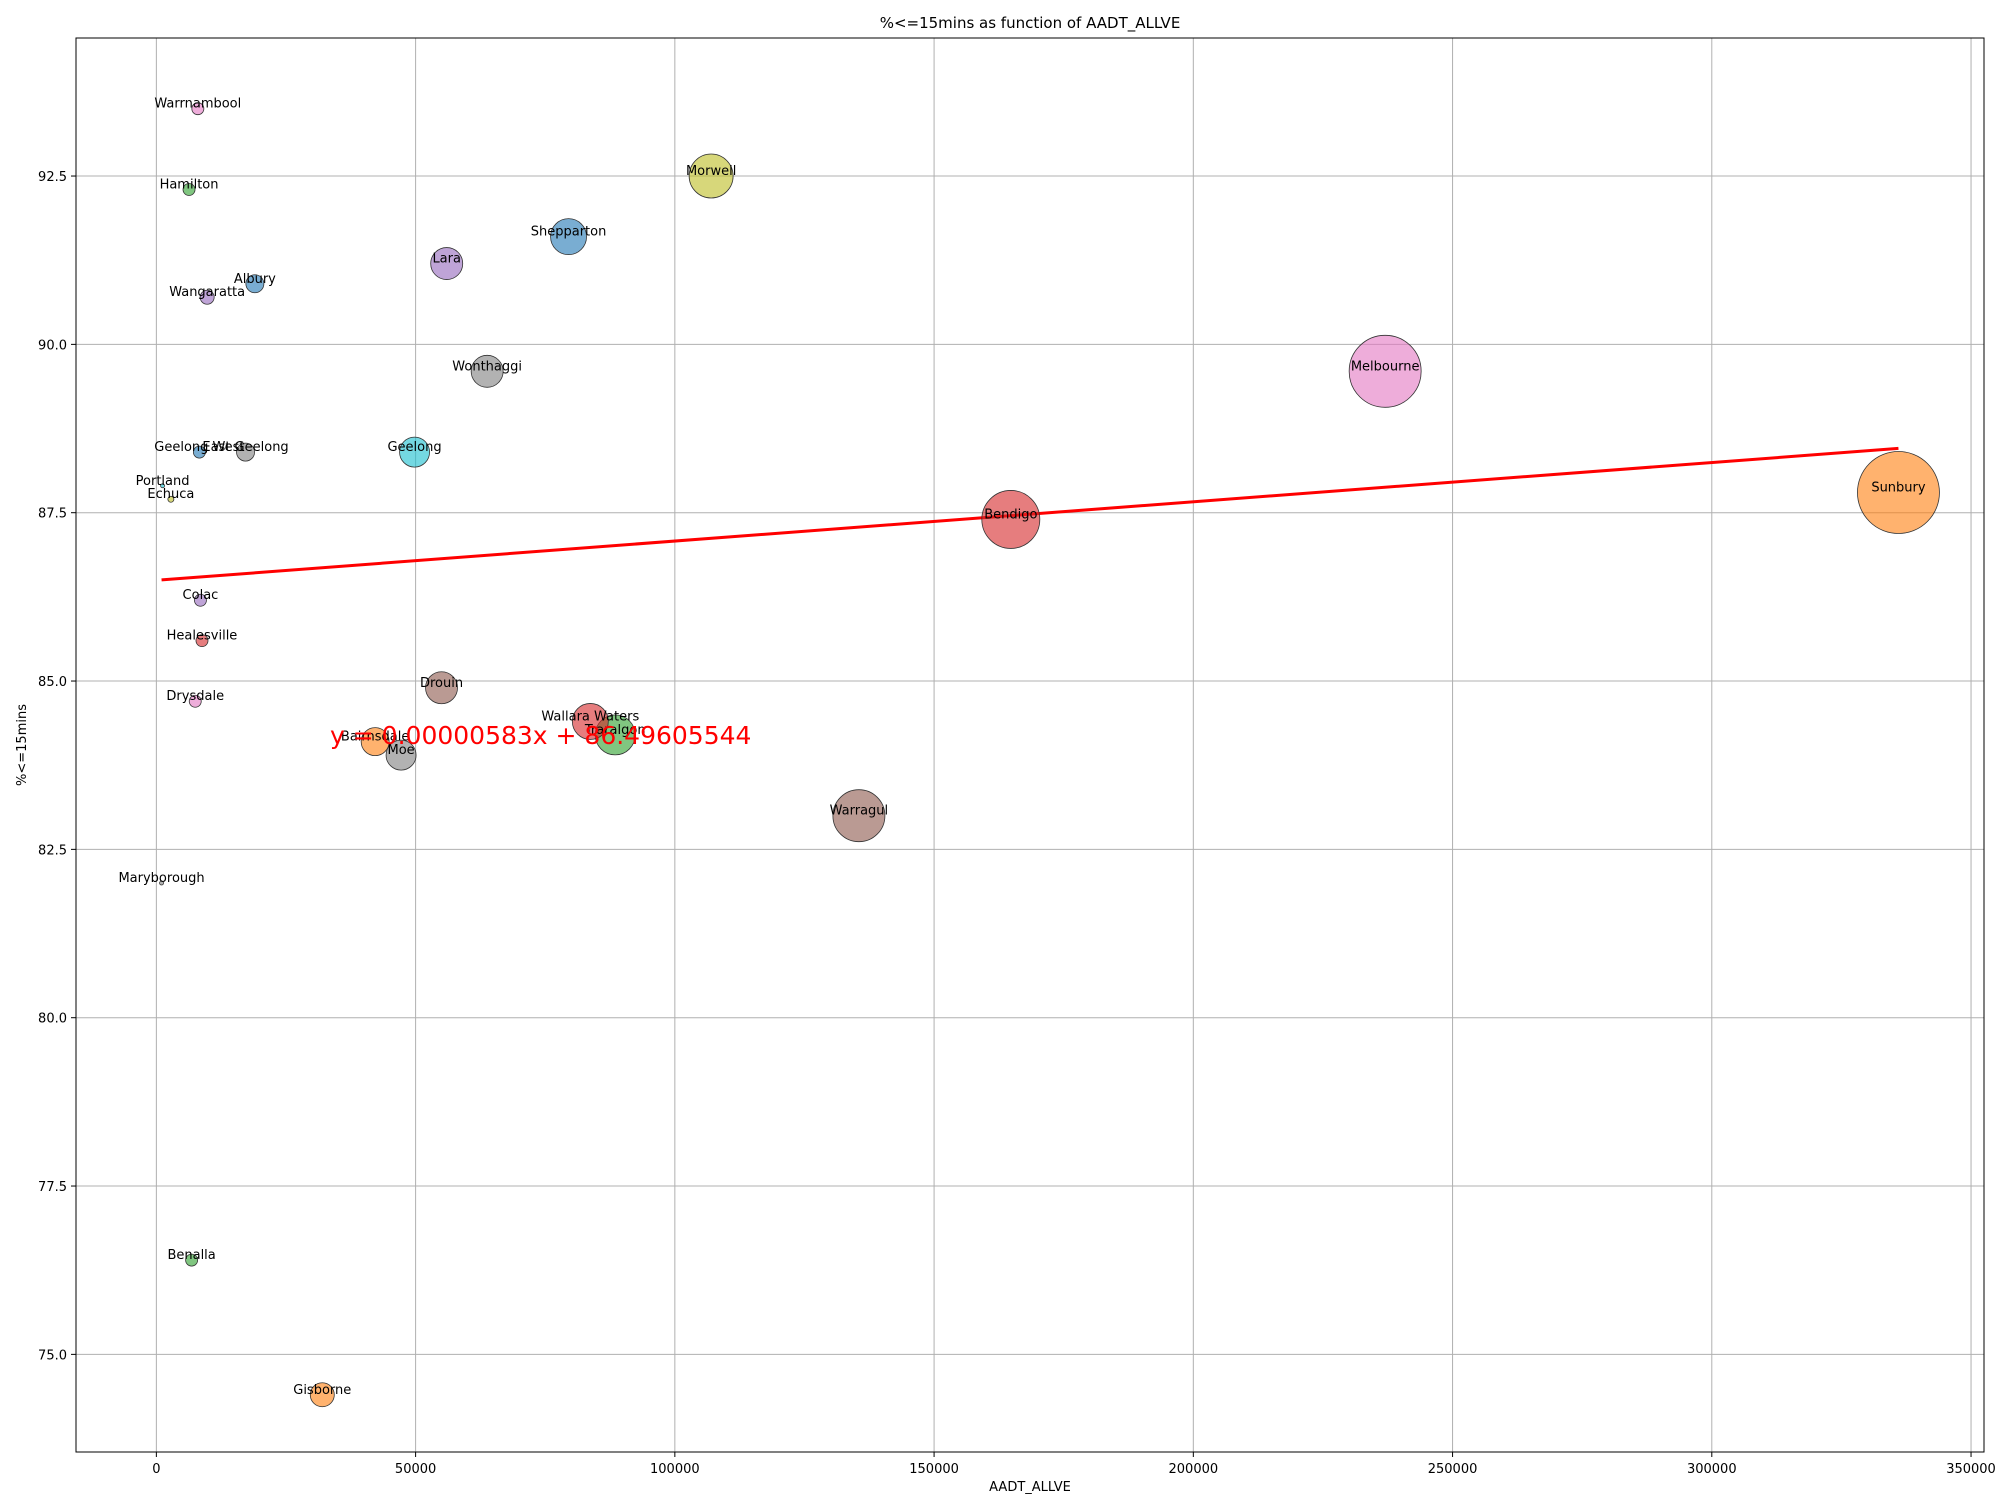 The image size is (2000, 1504). I want to click on x-tick-label: 200000, so click(1194, 1469).